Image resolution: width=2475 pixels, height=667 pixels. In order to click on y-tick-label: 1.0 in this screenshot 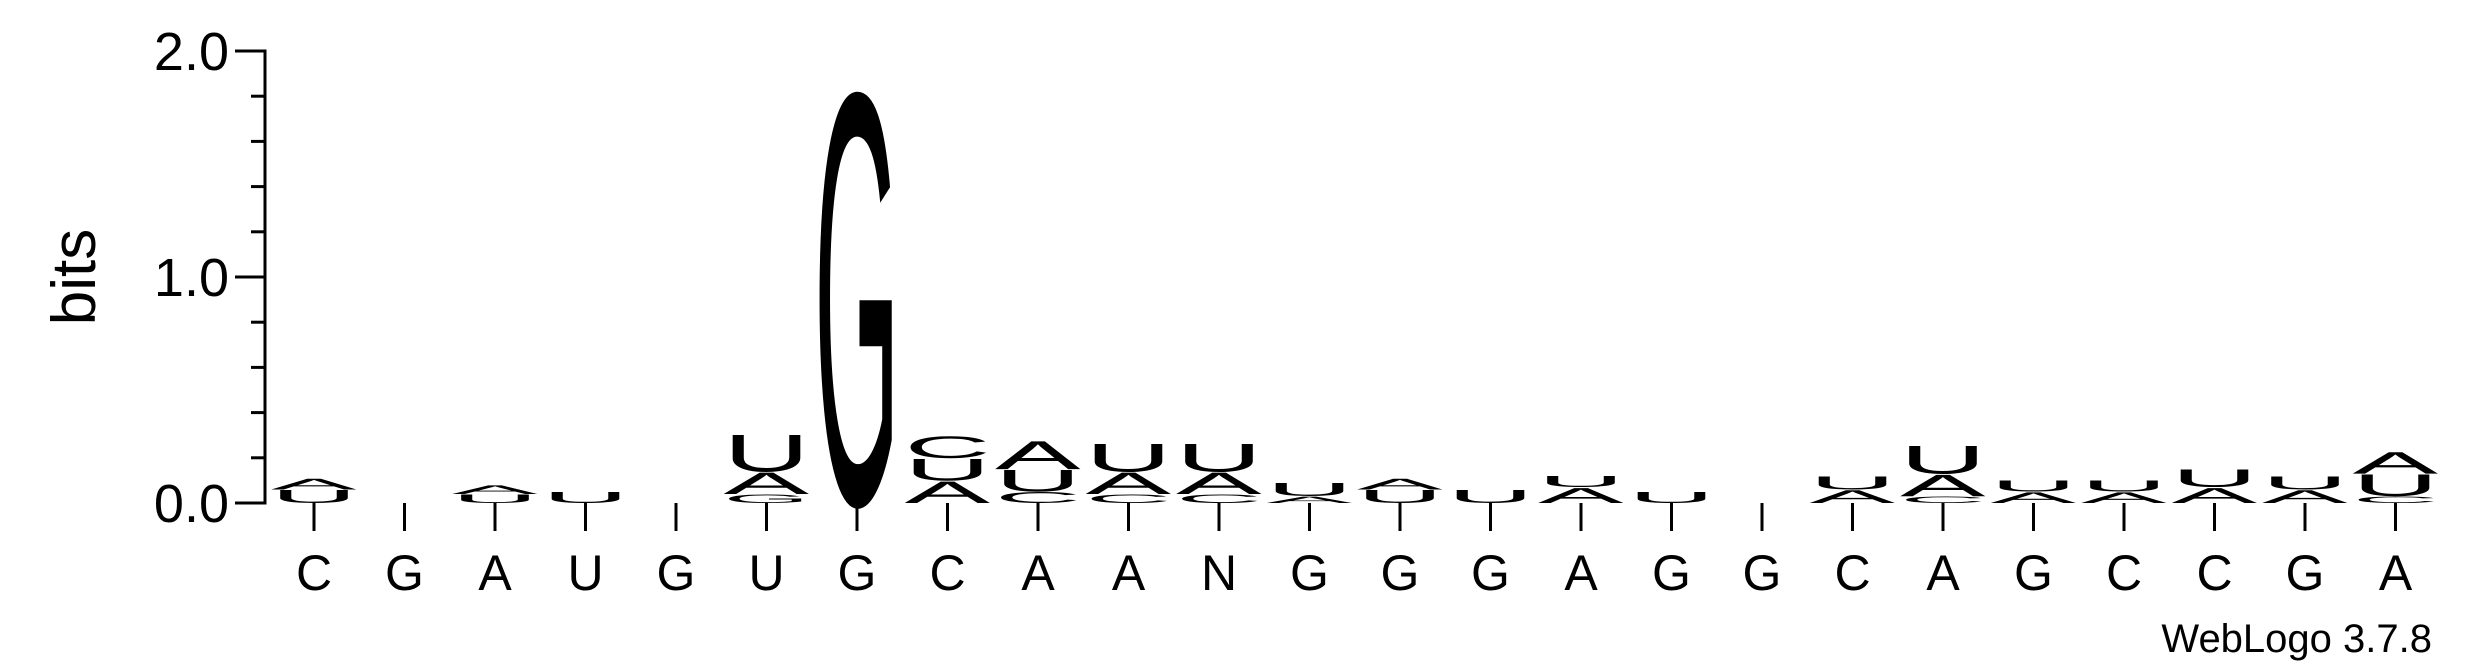, I will do `click(191, 278)`.